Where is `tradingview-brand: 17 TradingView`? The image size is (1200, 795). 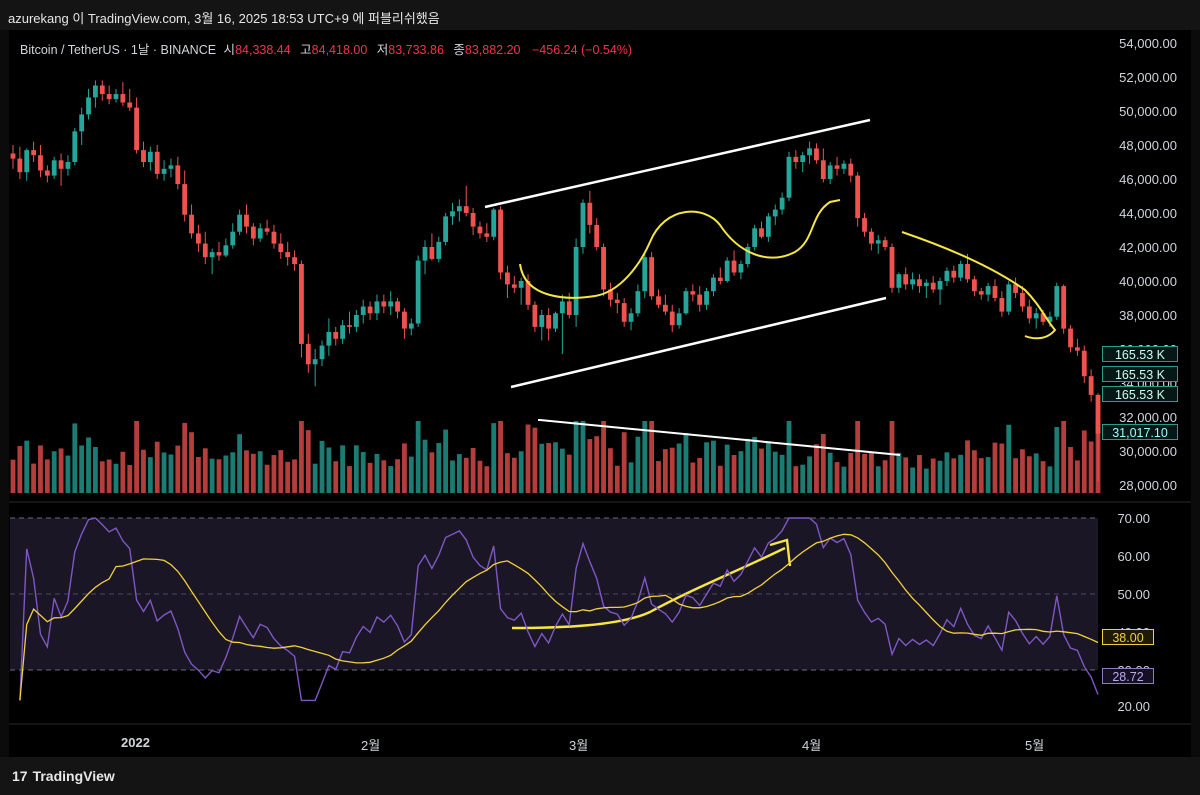
tradingview-brand: 17 TradingView is located at coordinates (63, 776).